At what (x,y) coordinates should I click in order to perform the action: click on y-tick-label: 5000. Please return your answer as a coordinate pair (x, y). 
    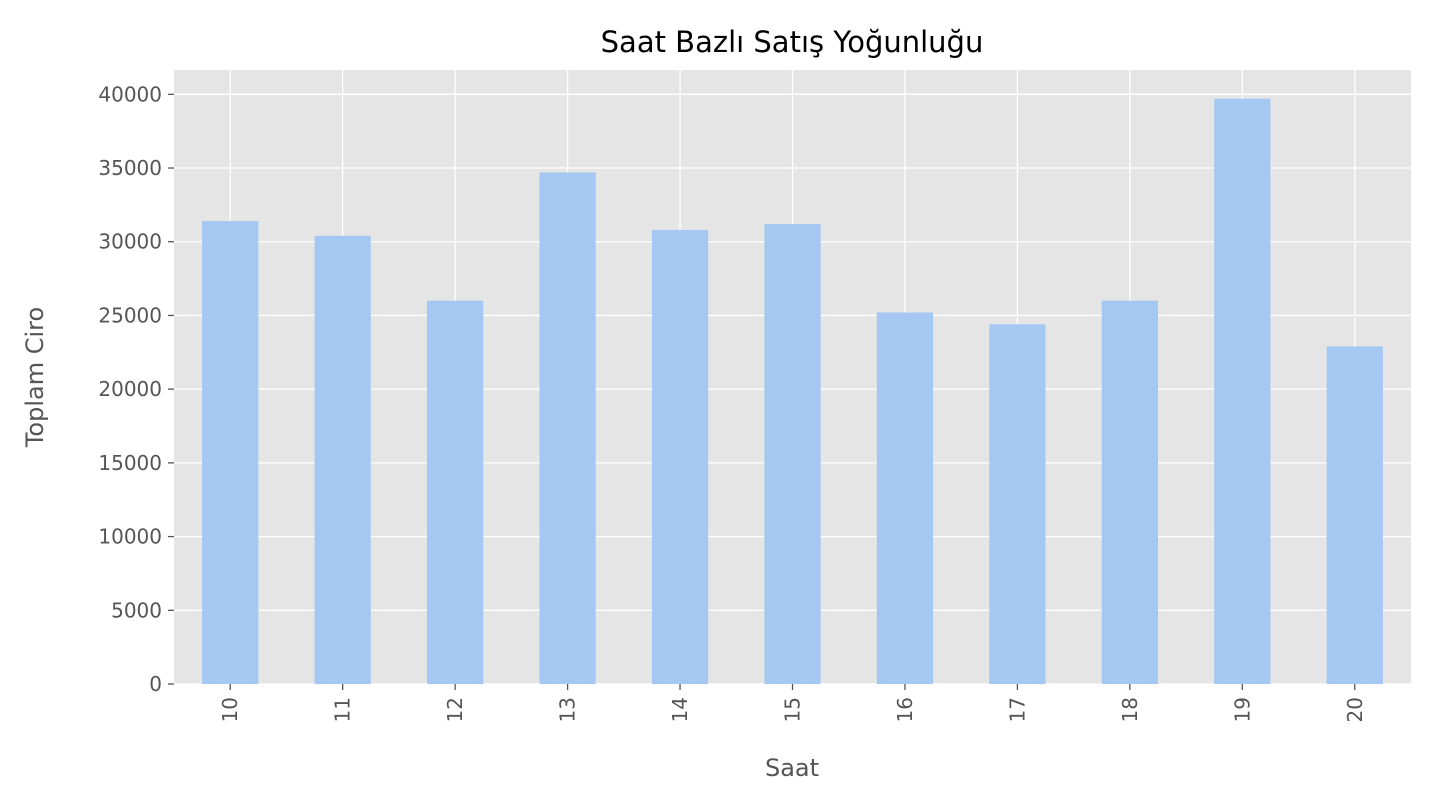
    Looking at the image, I should click on (136, 610).